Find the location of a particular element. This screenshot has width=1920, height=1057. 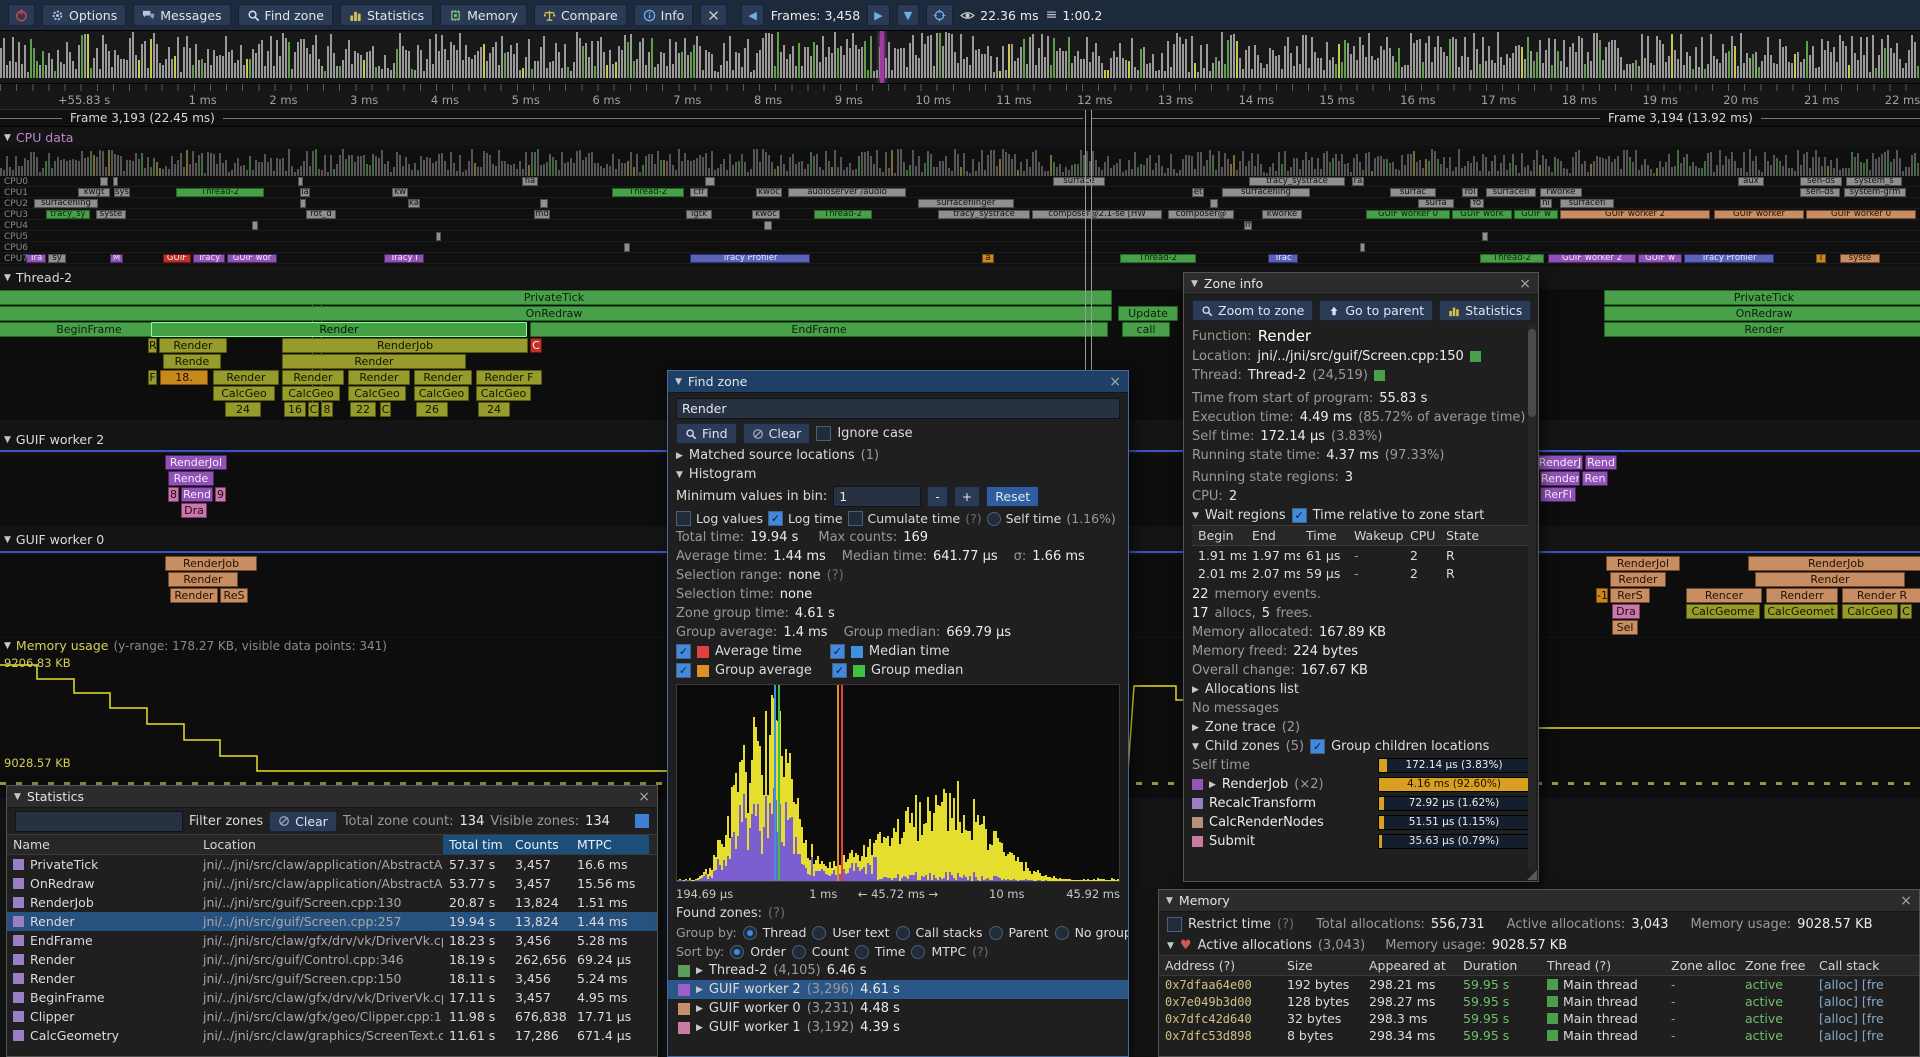

timeline-zone: CalcGeomet is located at coordinates (1801, 611).